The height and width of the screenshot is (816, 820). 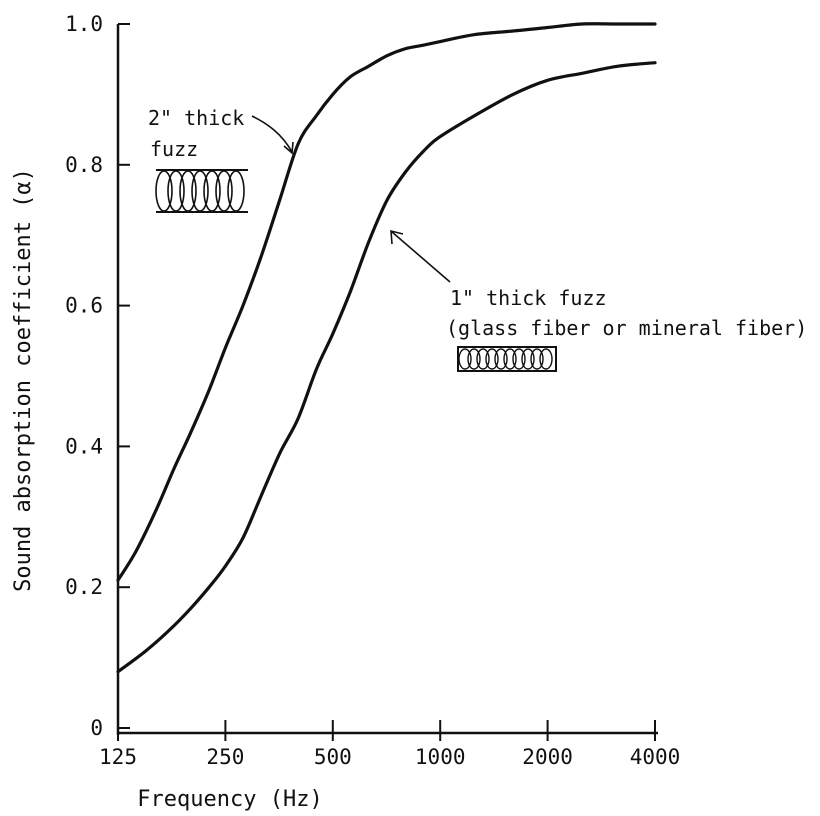 I want to click on x-tick-label: 4000, so click(x=655, y=757).